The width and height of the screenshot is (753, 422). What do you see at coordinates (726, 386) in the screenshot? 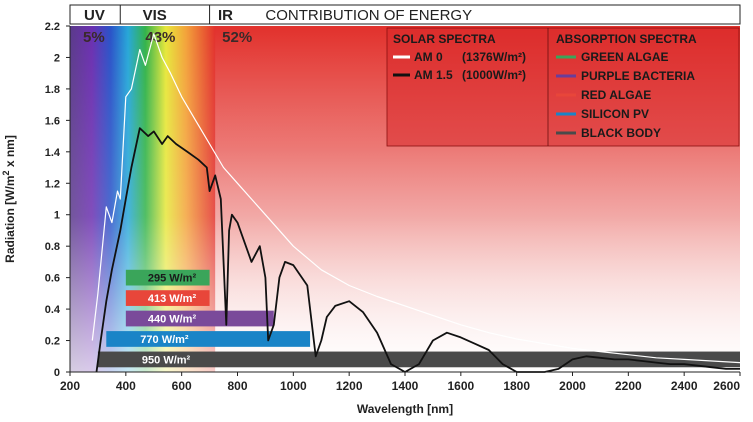
I see `x-tick-label-12: 2600` at bounding box center [726, 386].